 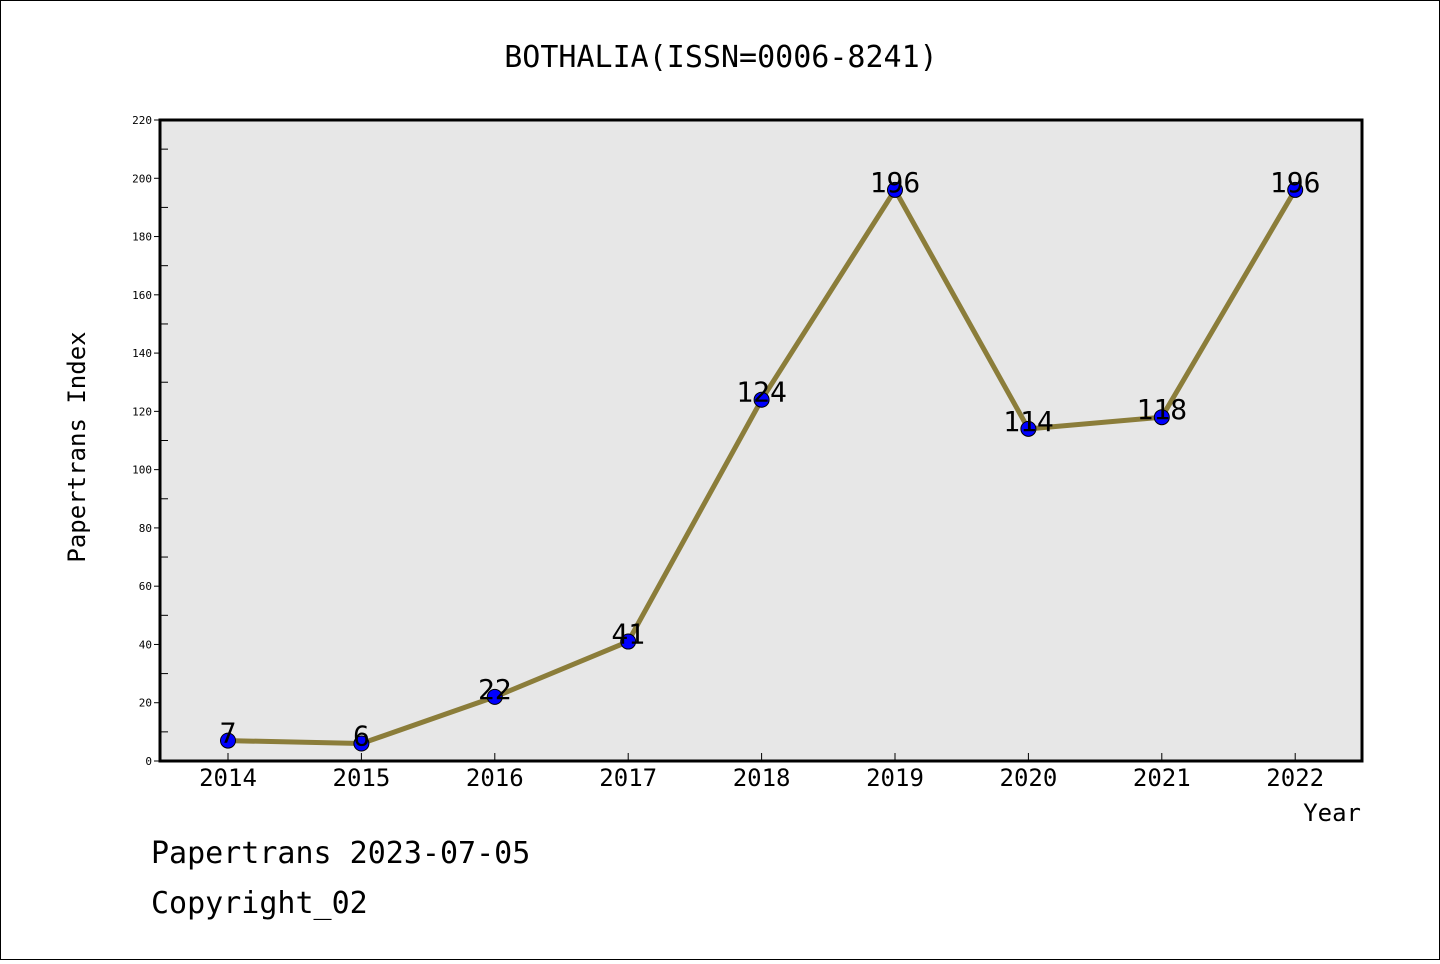 What do you see at coordinates (77, 446) in the screenshot?
I see `y-axis-label: Papertrans Index` at bounding box center [77, 446].